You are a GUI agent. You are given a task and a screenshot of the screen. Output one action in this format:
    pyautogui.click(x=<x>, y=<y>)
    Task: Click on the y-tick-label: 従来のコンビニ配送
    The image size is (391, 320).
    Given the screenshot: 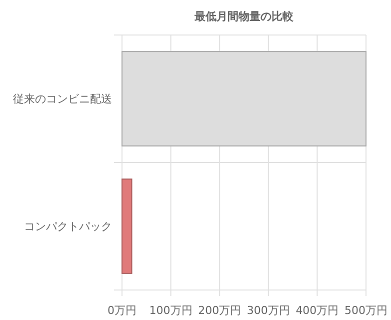 What is the action you would take?
    pyautogui.click(x=62, y=99)
    